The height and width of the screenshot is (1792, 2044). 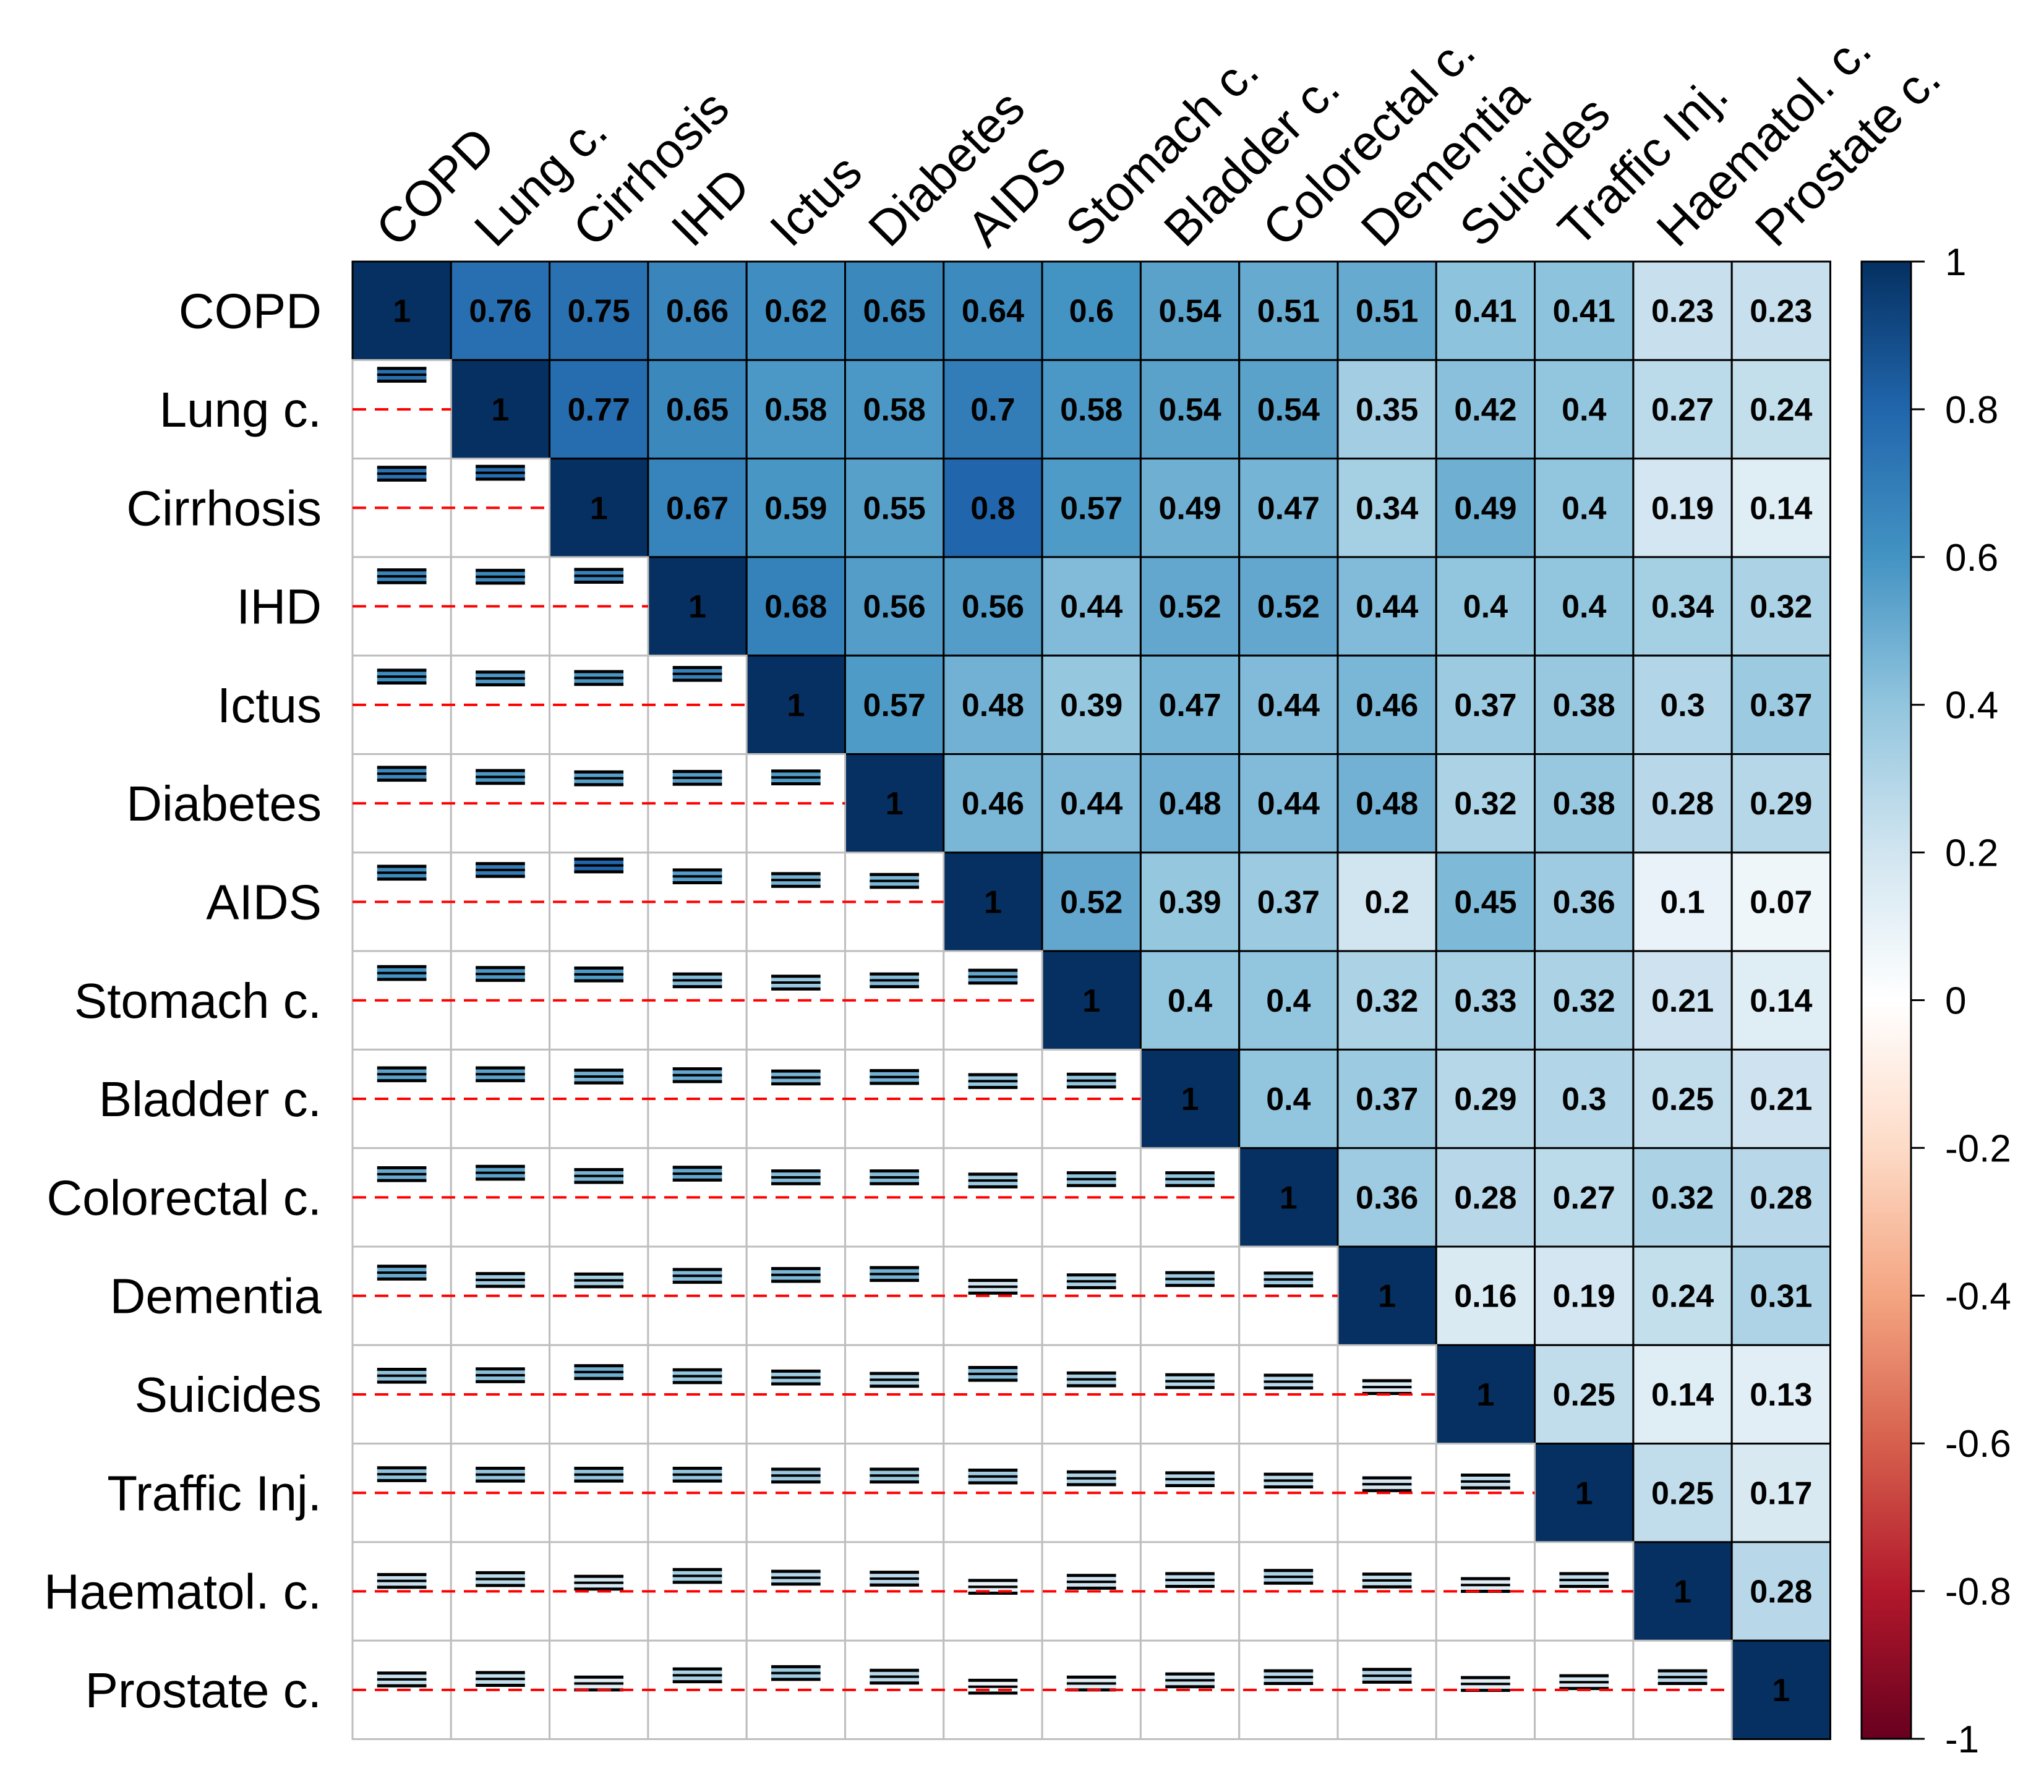 What do you see at coordinates (1585, 1295) in the screenshot?
I see `heatmap-cell: 0.19` at bounding box center [1585, 1295].